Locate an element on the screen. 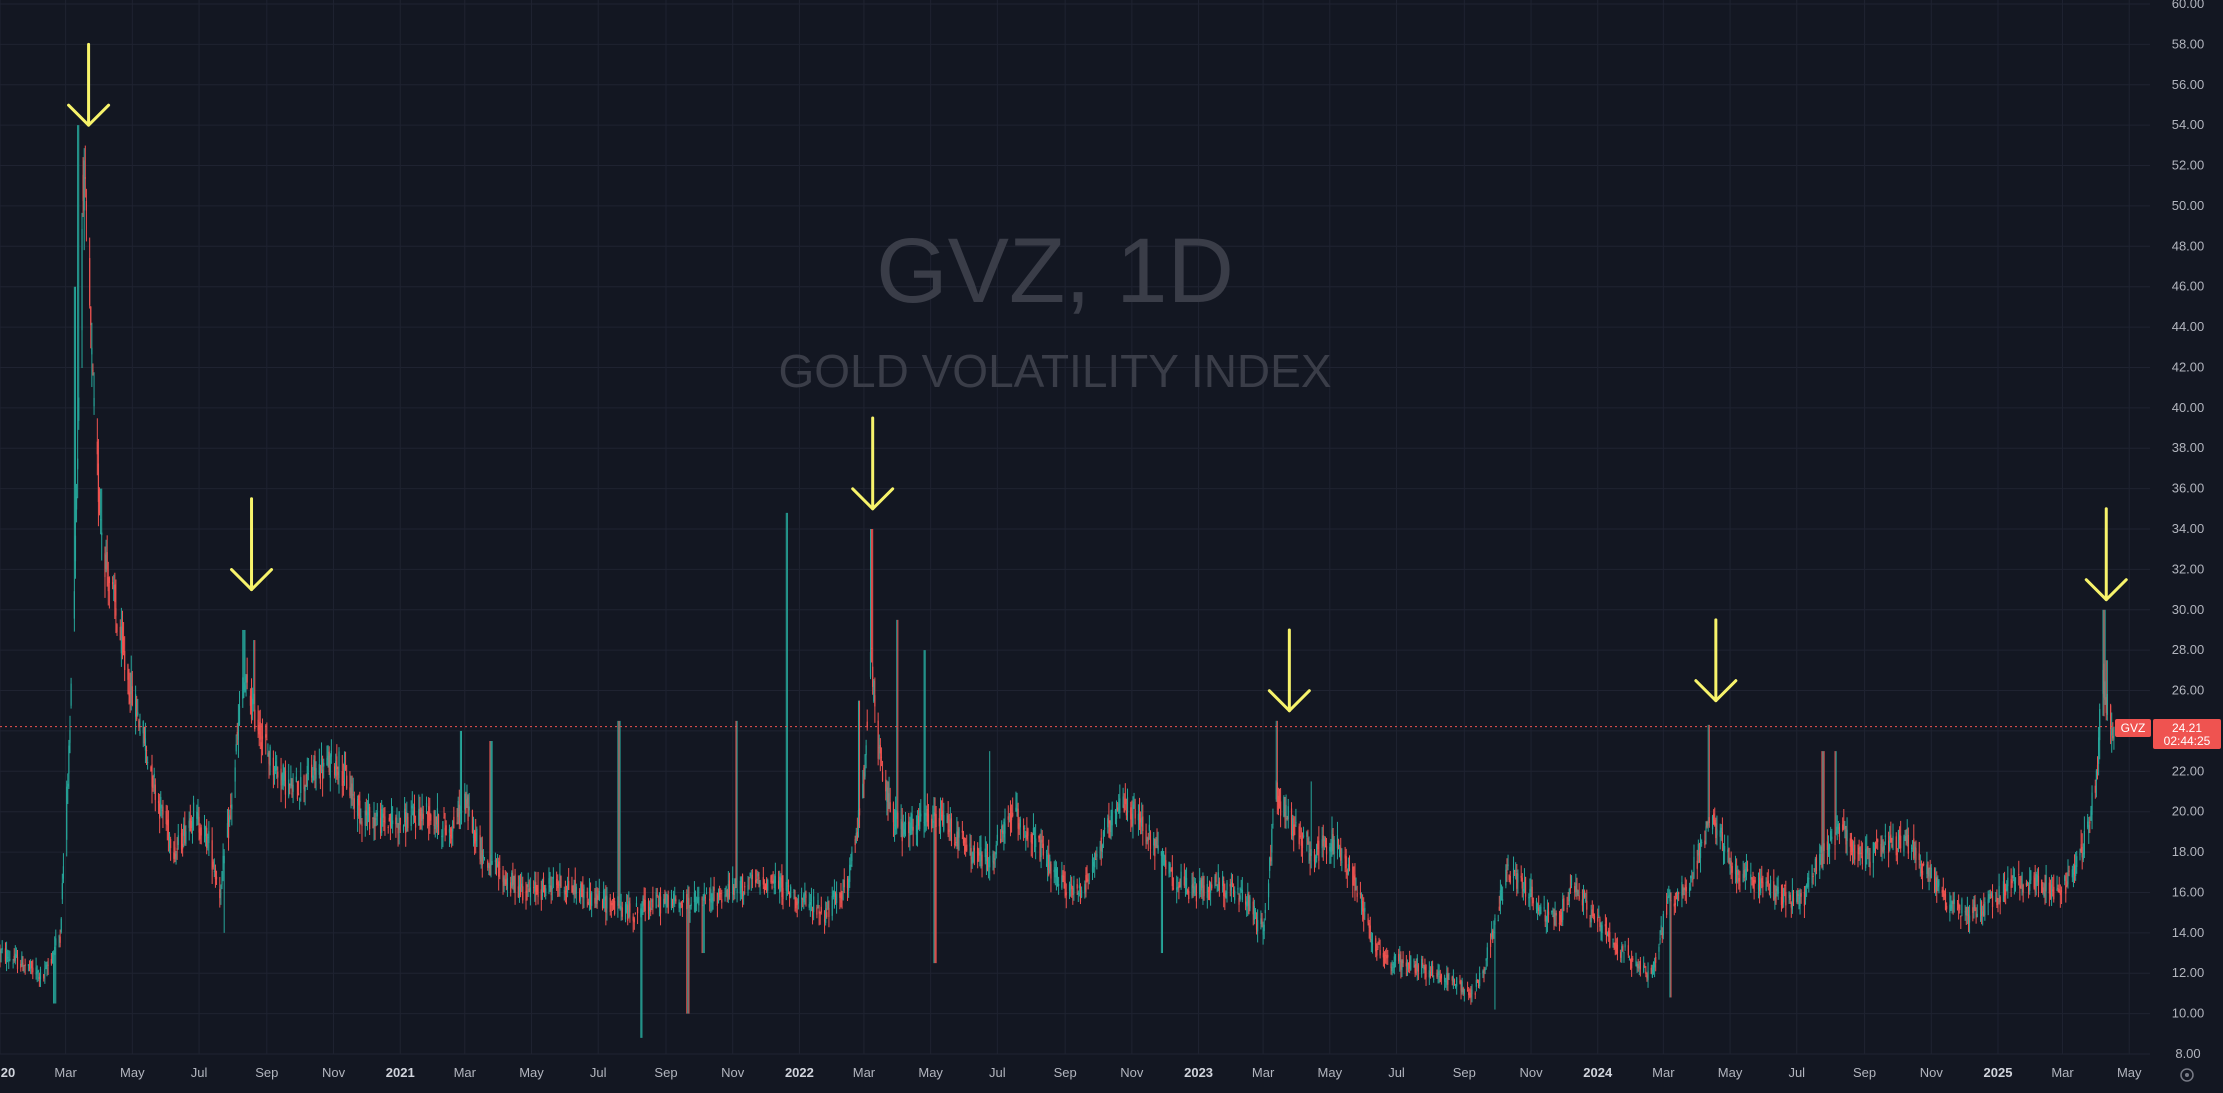 The width and height of the screenshot is (2223, 1093). time-tick-label: Jul is located at coordinates (997, 1072).